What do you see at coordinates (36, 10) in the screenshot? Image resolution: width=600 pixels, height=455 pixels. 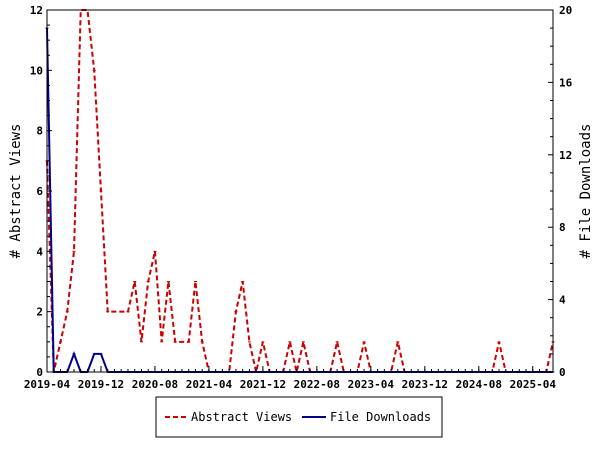 I see `y-left-tick-label: 12` at bounding box center [36, 10].